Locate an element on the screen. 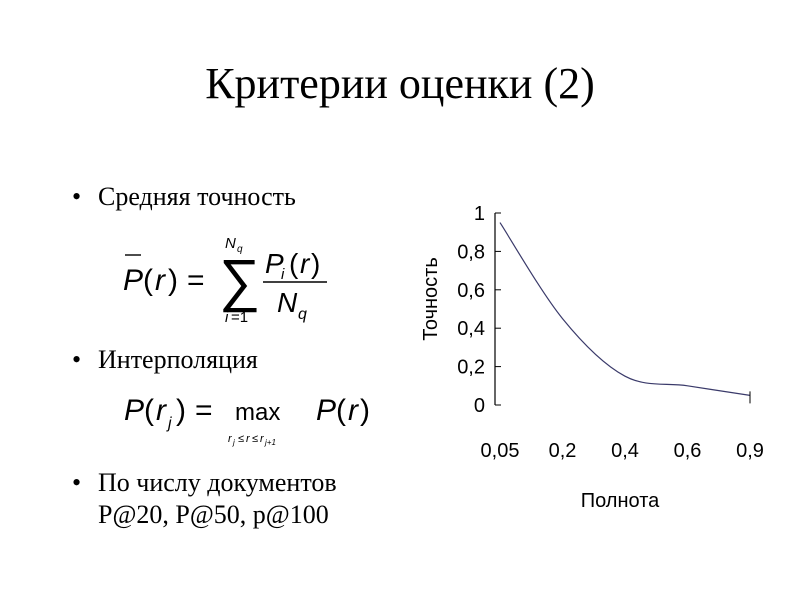  bullet-subtext: P@20, P@50, p@100 is located at coordinates (213, 514).